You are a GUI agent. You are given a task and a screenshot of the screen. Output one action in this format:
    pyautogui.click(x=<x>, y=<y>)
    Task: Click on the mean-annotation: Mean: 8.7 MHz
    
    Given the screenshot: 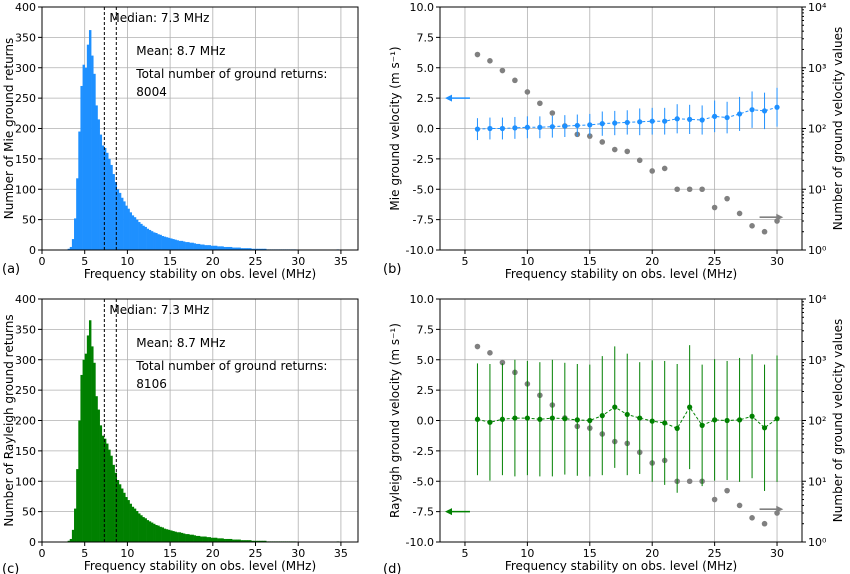 What is the action you would take?
    pyautogui.click(x=180, y=51)
    